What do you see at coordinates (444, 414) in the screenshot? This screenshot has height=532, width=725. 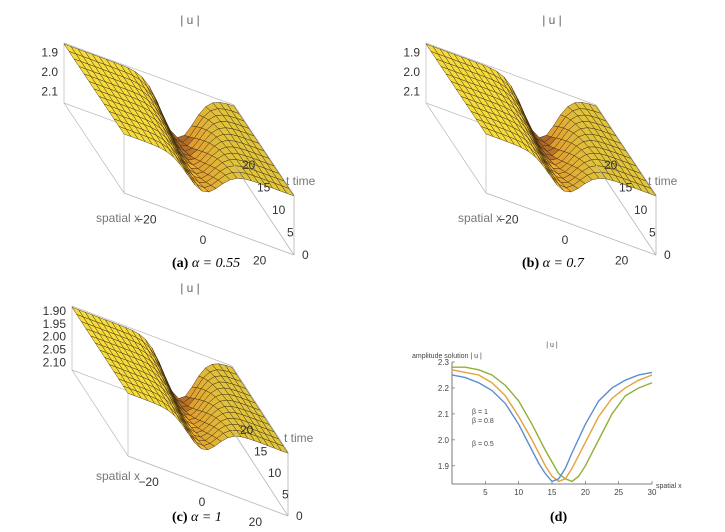 I see `y-tick-label: 2.1` at bounding box center [444, 414].